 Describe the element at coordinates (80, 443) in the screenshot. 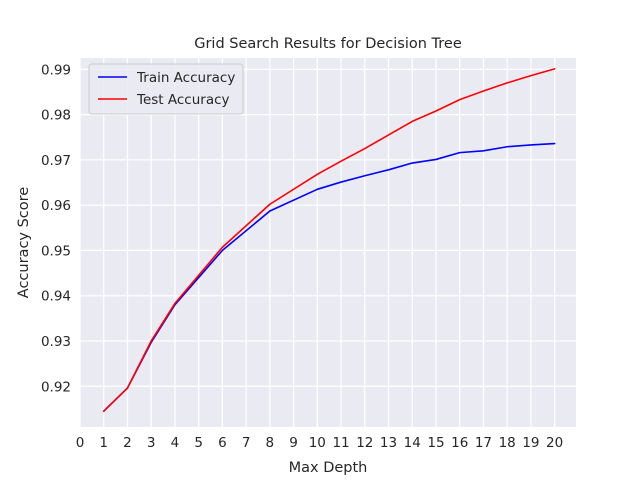

I see `x-tick-label: 0` at that location.